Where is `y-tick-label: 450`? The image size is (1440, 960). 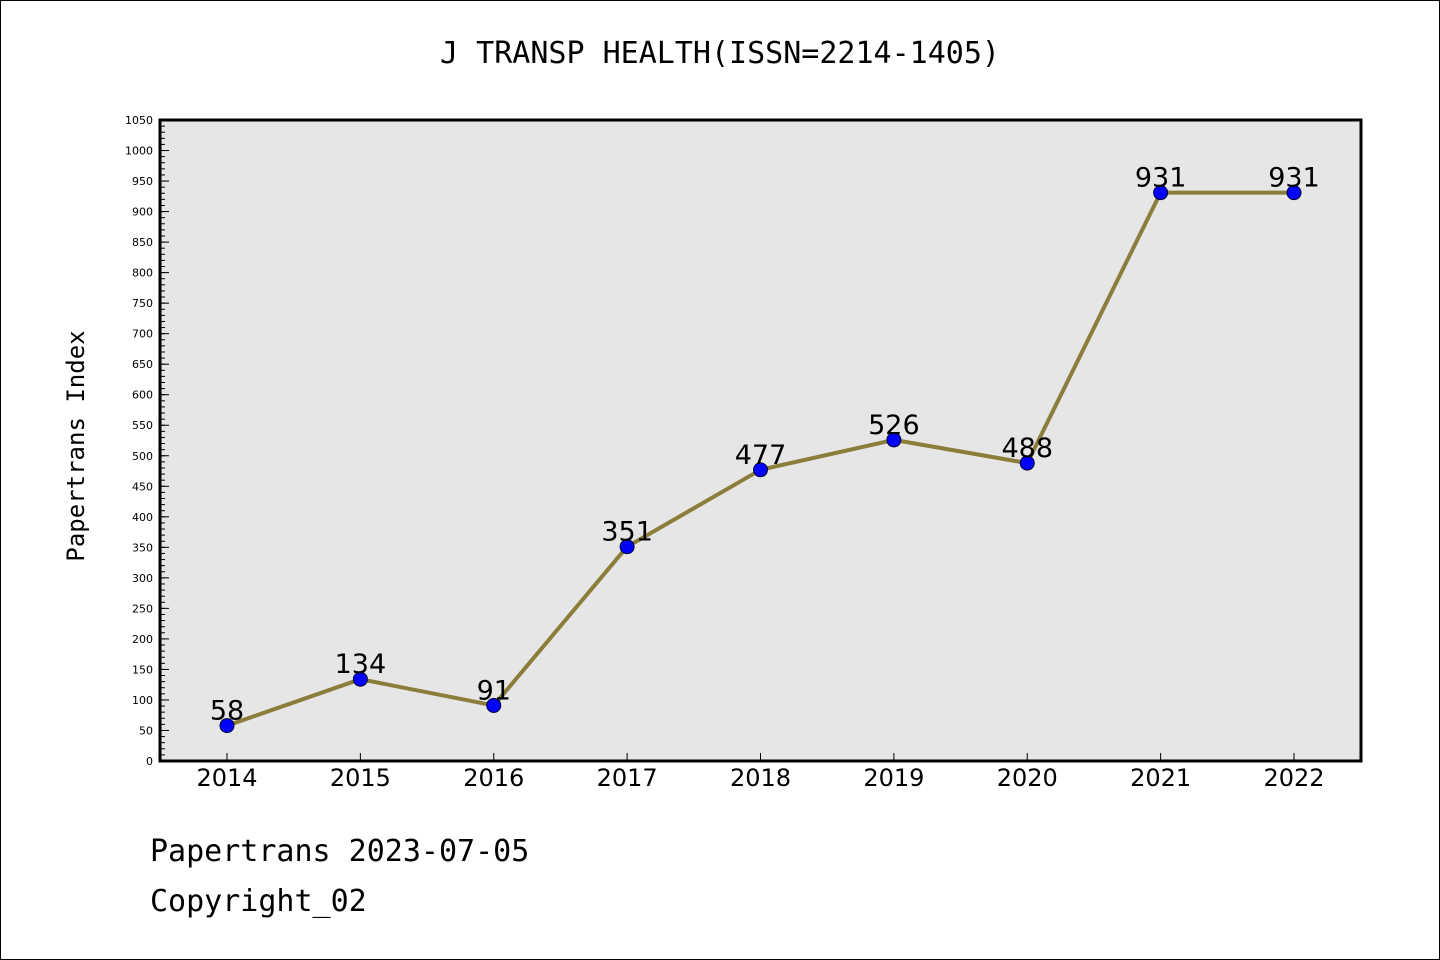 y-tick-label: 450 is located at coordinates (142, 486).